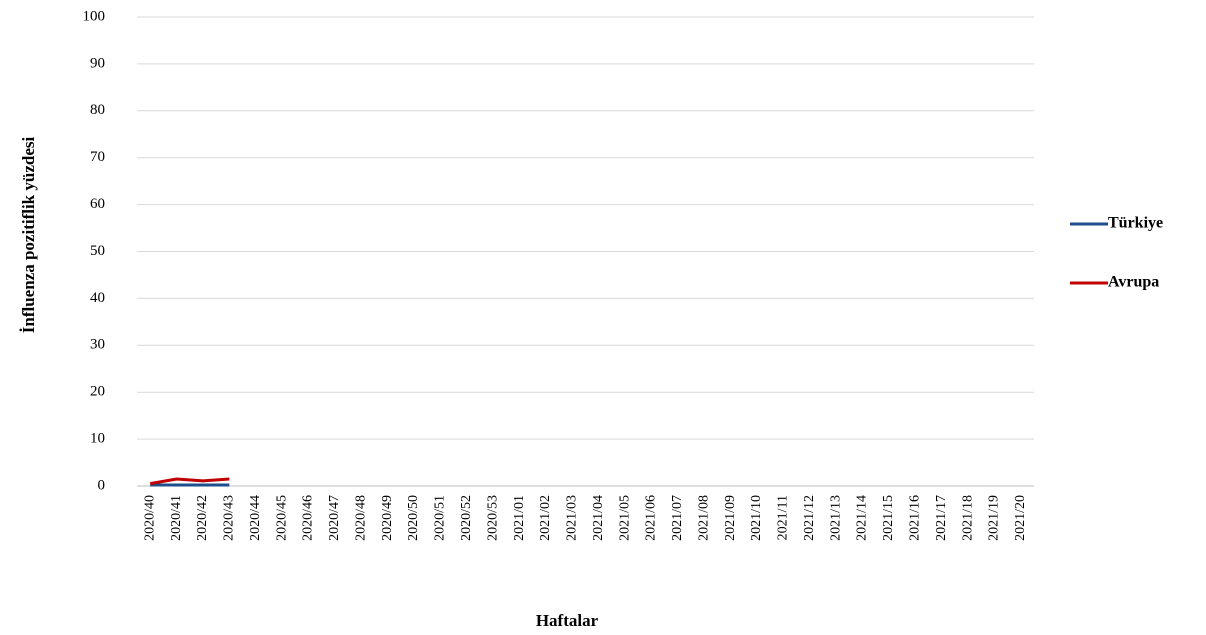 The height and width of the screenshot is (635, 1206). I want to click on x-tick-label: 2020/50, so click(413, 518).